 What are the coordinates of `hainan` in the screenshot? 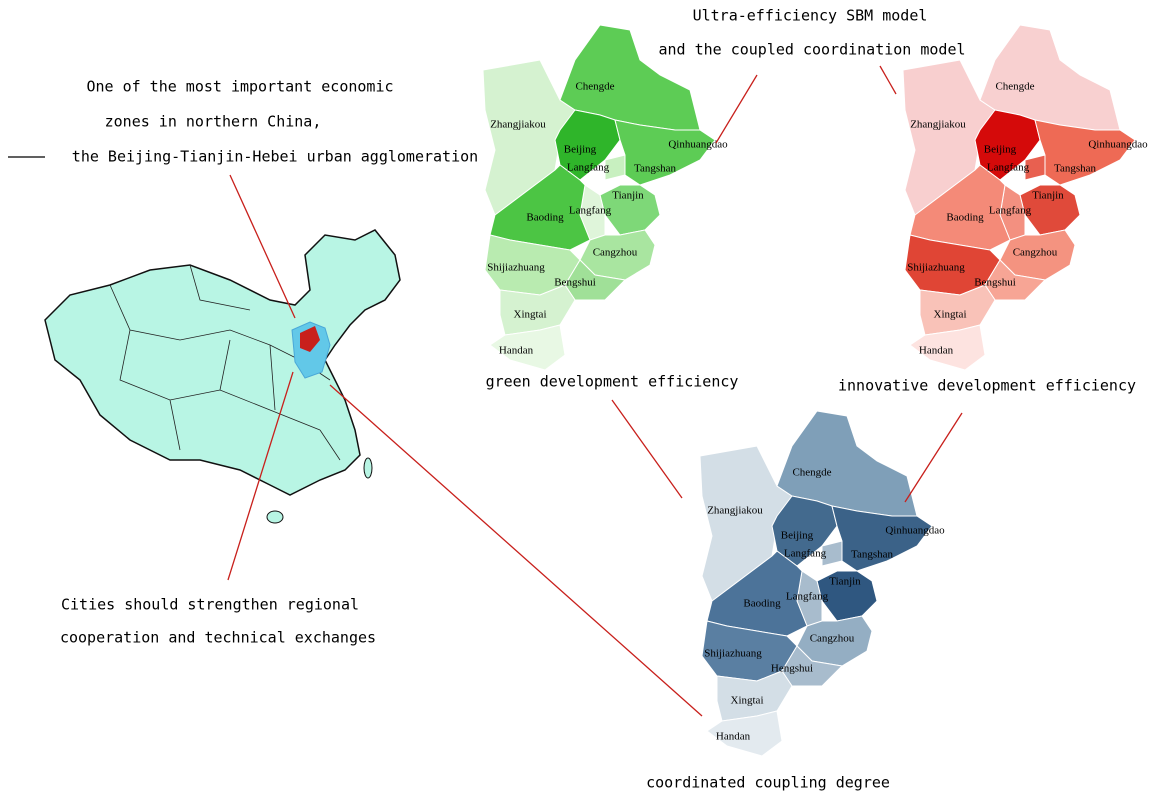 It's located at (275, 517).